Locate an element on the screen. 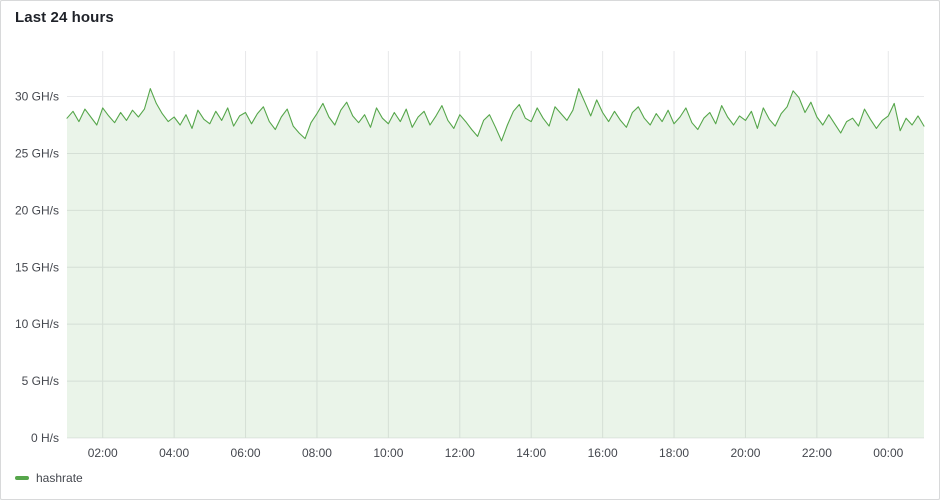 The image size is (940, 500). y-tick-label: 30 GH/s is located at coordinates (37, 97).